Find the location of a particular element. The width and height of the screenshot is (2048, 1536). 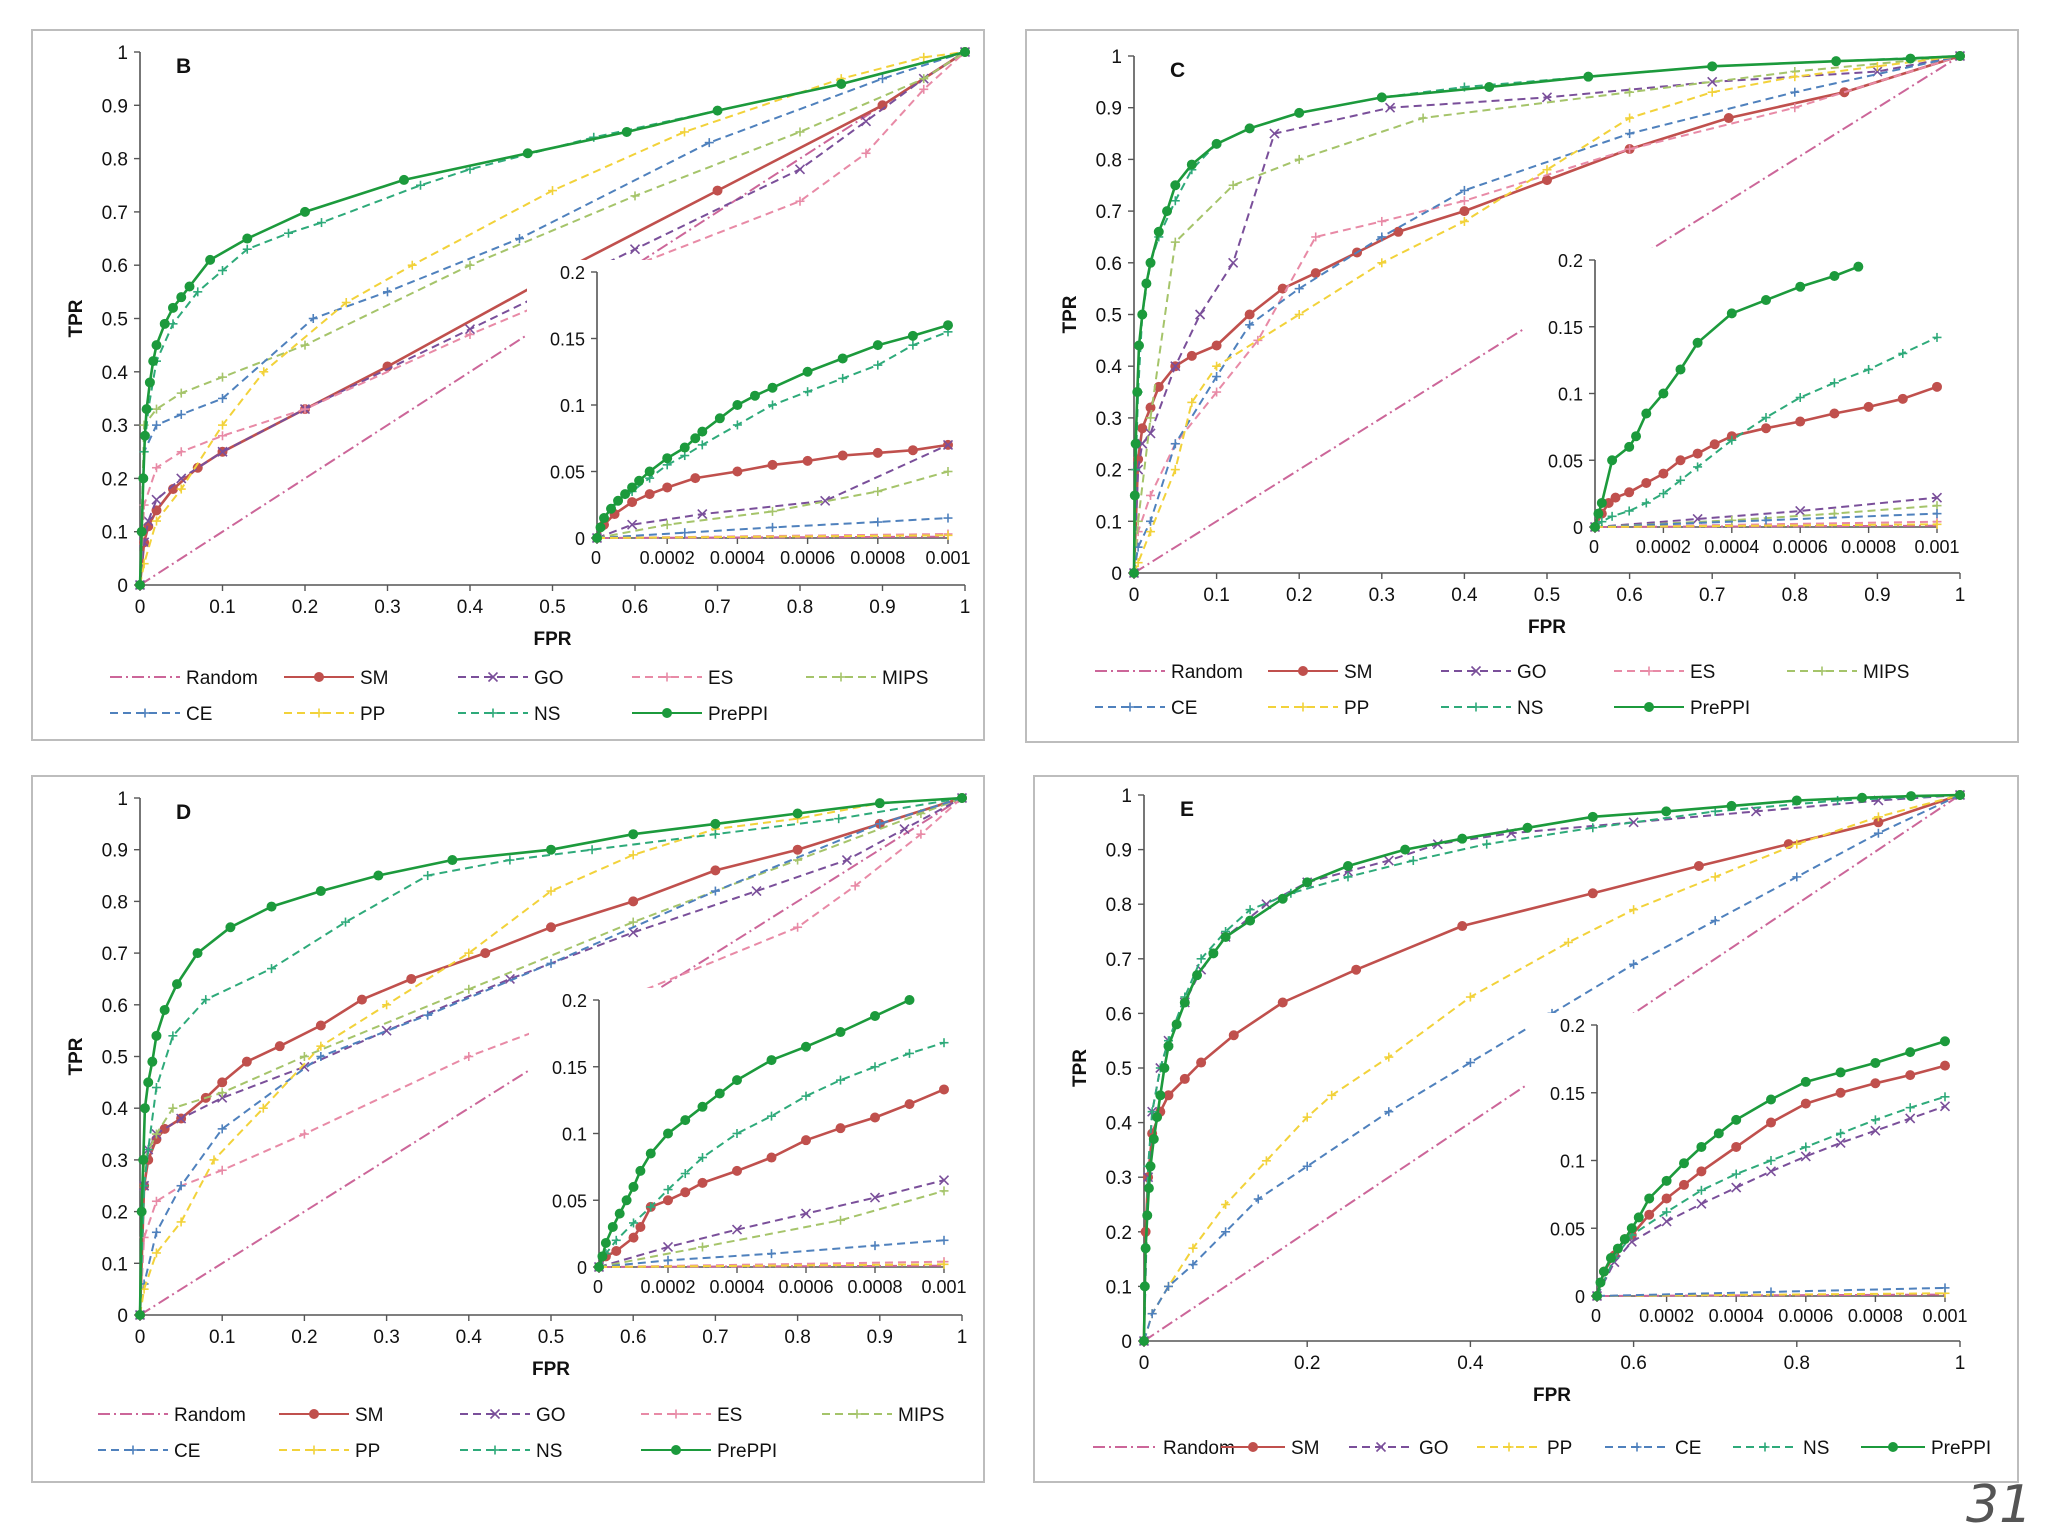

panel-d-legend-entry-mips: MIPS is located at coordinates (883, 1415).